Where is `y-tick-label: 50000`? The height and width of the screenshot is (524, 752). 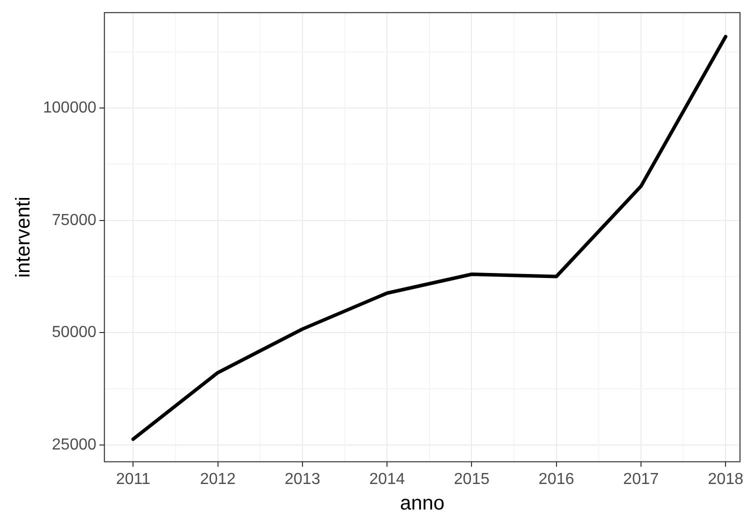
y-tick-label: 50000 is located at coordinates (74, 333).